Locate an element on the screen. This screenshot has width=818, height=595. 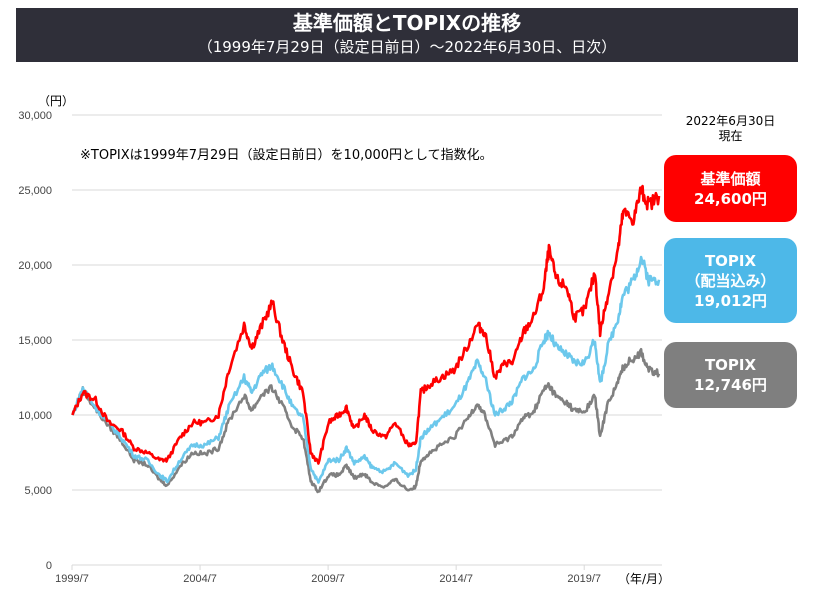
fund-value-box: 基準価額 24,600円 is located at coordinates (730, 188).